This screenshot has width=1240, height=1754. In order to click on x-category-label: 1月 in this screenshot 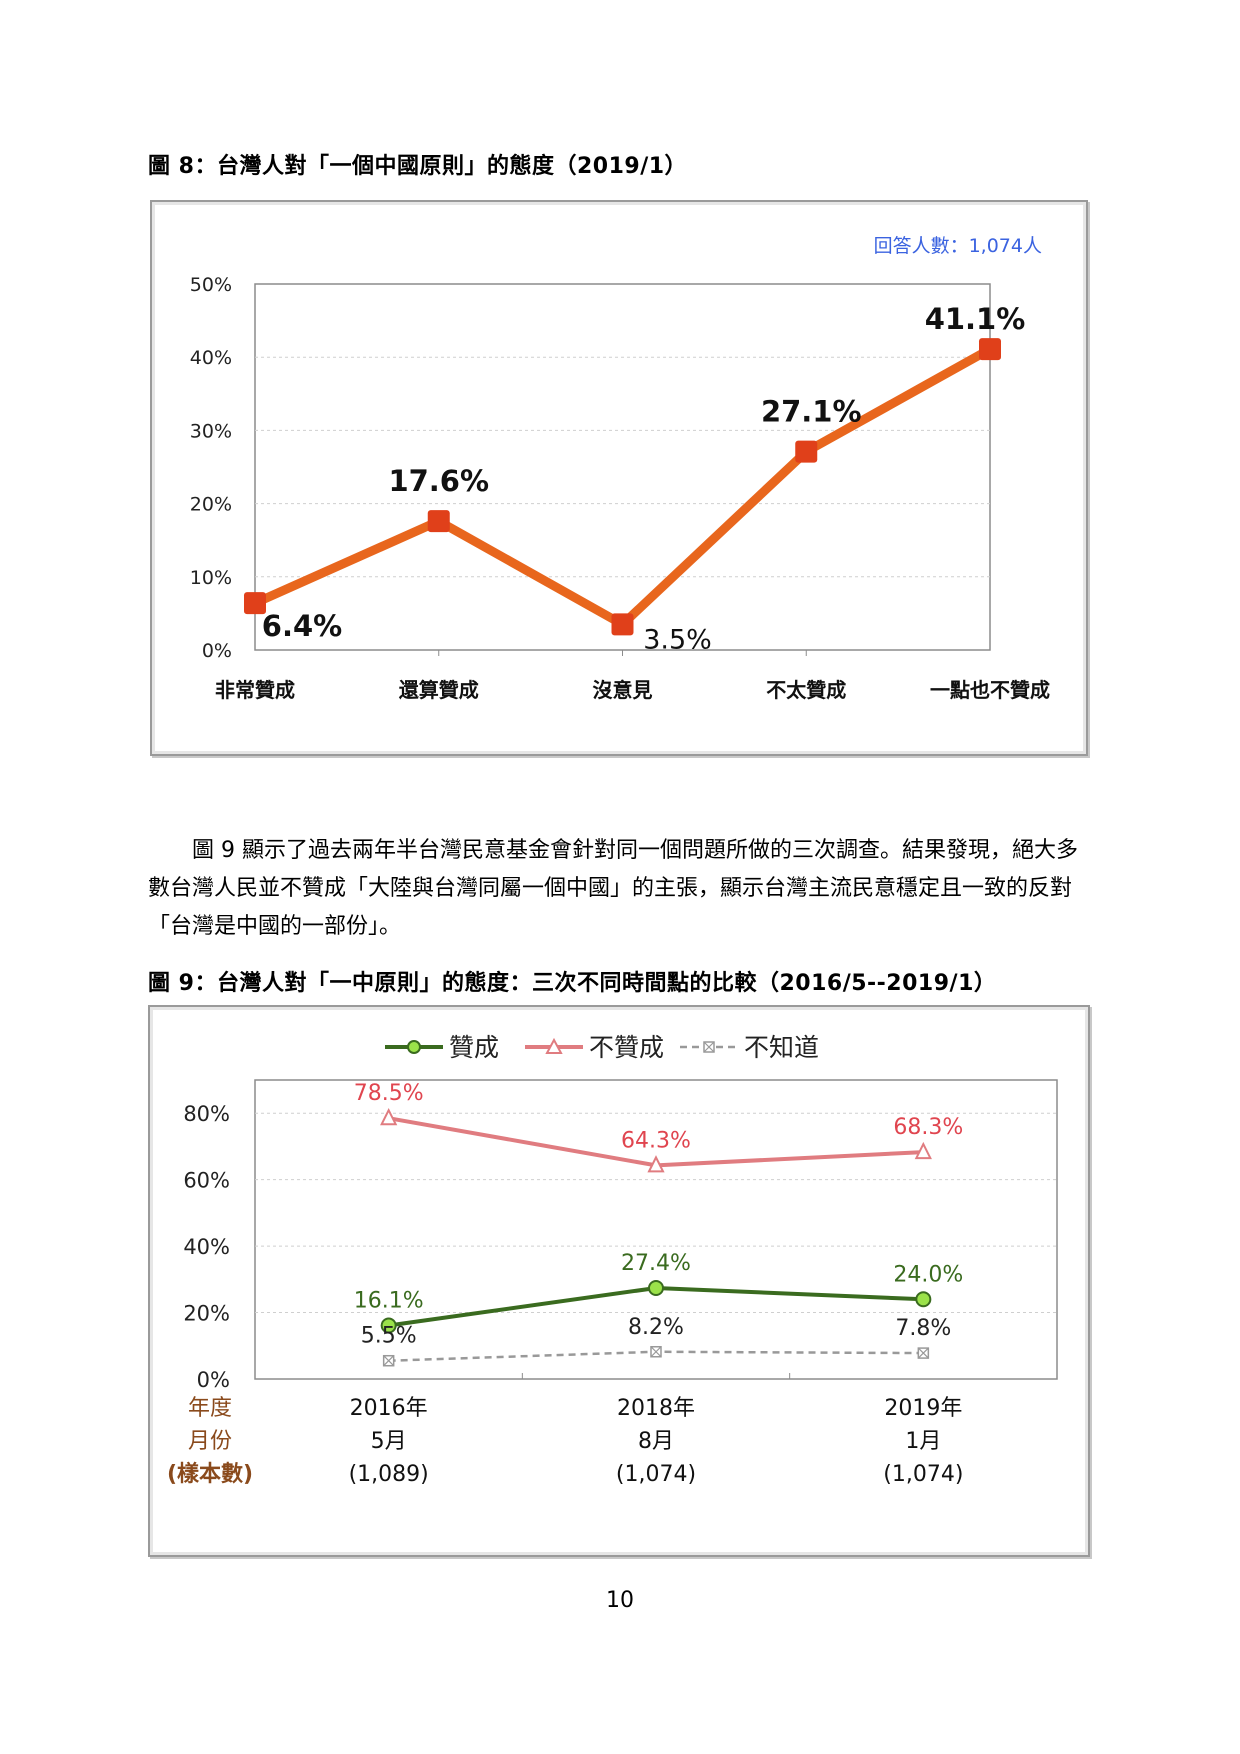, I will do `click(923, 1441)`.